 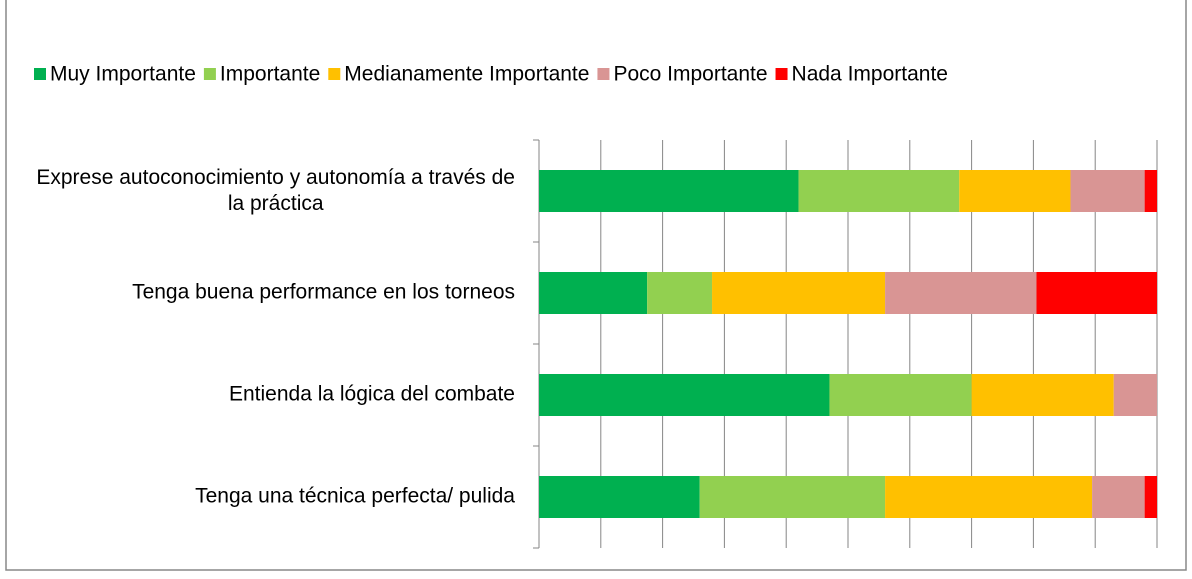 What do you see at coordinates (355, 496) in the screenshot?
I see `category-label: Tenga una técnica perfecta/ pulida` at bounding box center [355, 496].